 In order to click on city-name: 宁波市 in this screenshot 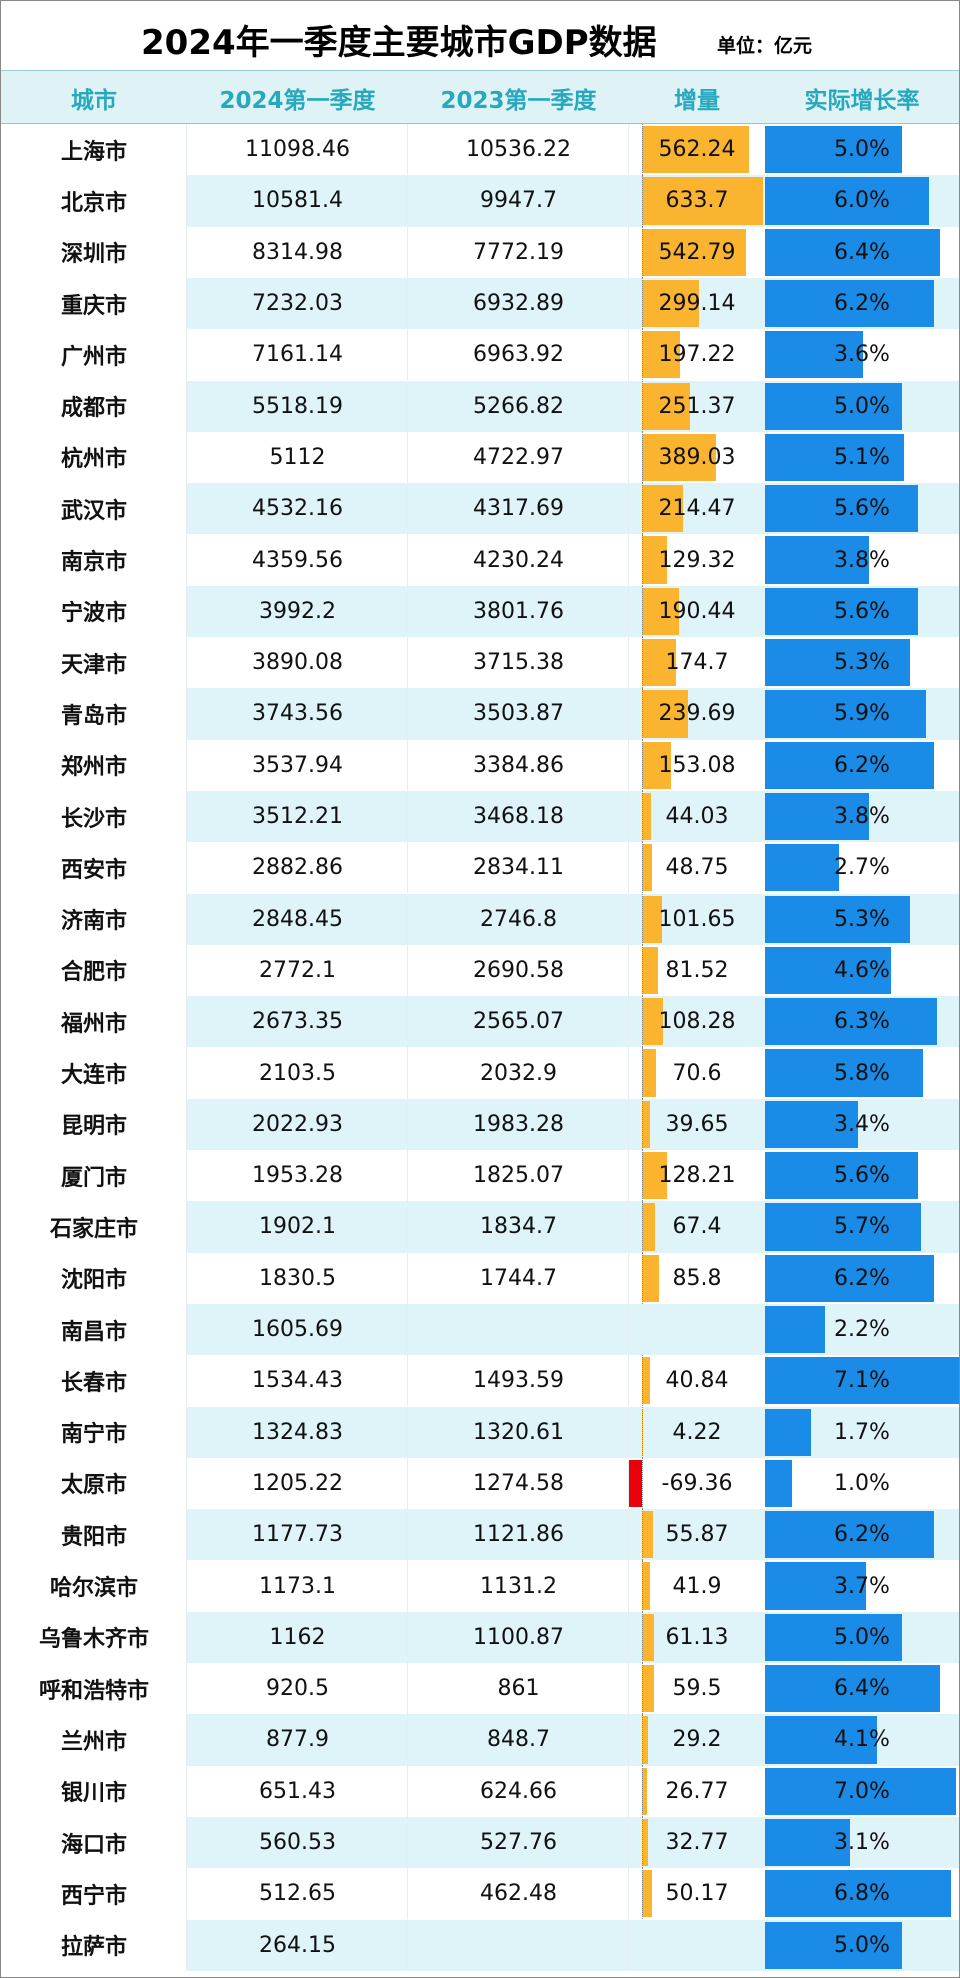, I will do `click(93, 614)`.